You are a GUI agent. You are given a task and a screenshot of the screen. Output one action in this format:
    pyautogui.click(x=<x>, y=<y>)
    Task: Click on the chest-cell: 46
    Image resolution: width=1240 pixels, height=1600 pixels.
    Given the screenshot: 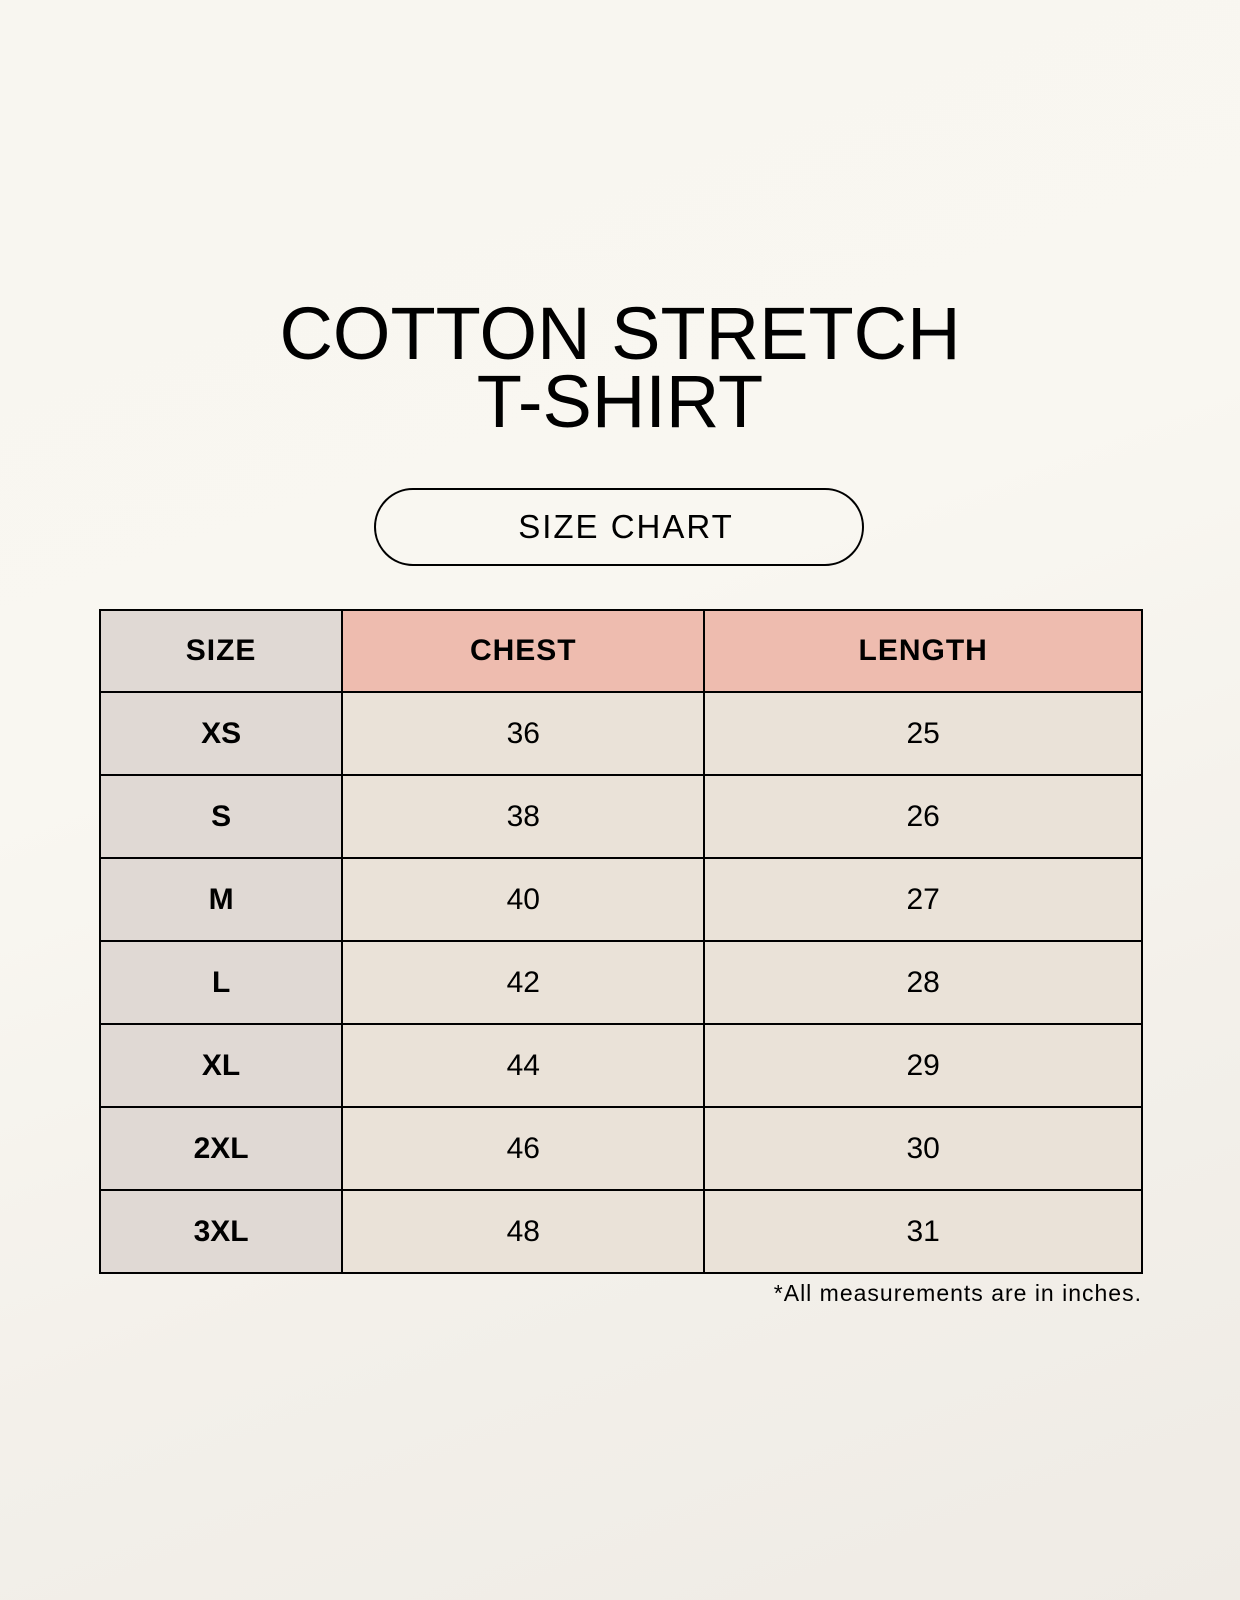 What is the action you would take?
    pyautogui.click(x=523, y=1148)
    